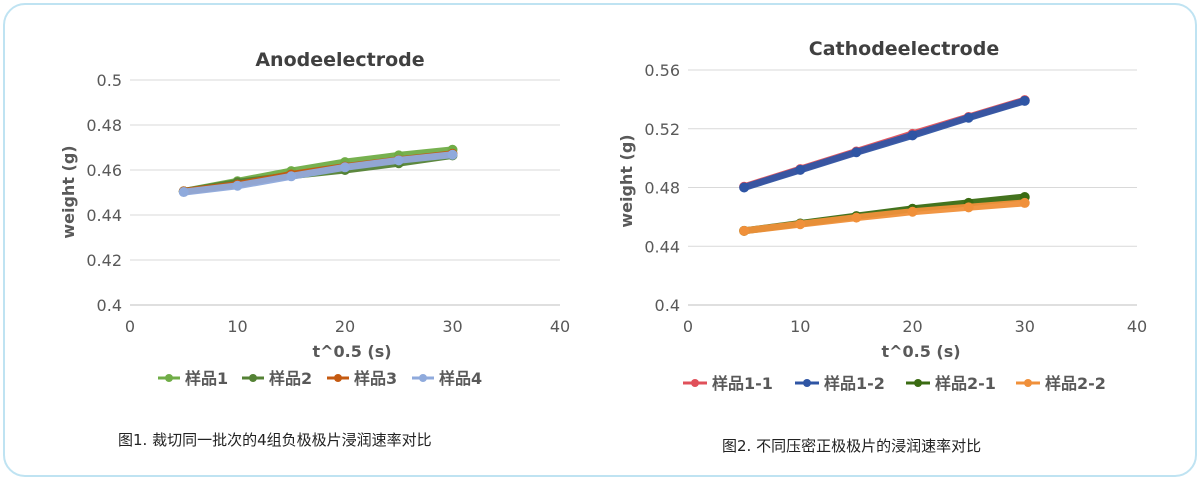 This screenshot has height=479, width=1200. Describe the element at coordinates (1075, 383) in the screenshot. I see `legend-label: 样品2-2` at that location.